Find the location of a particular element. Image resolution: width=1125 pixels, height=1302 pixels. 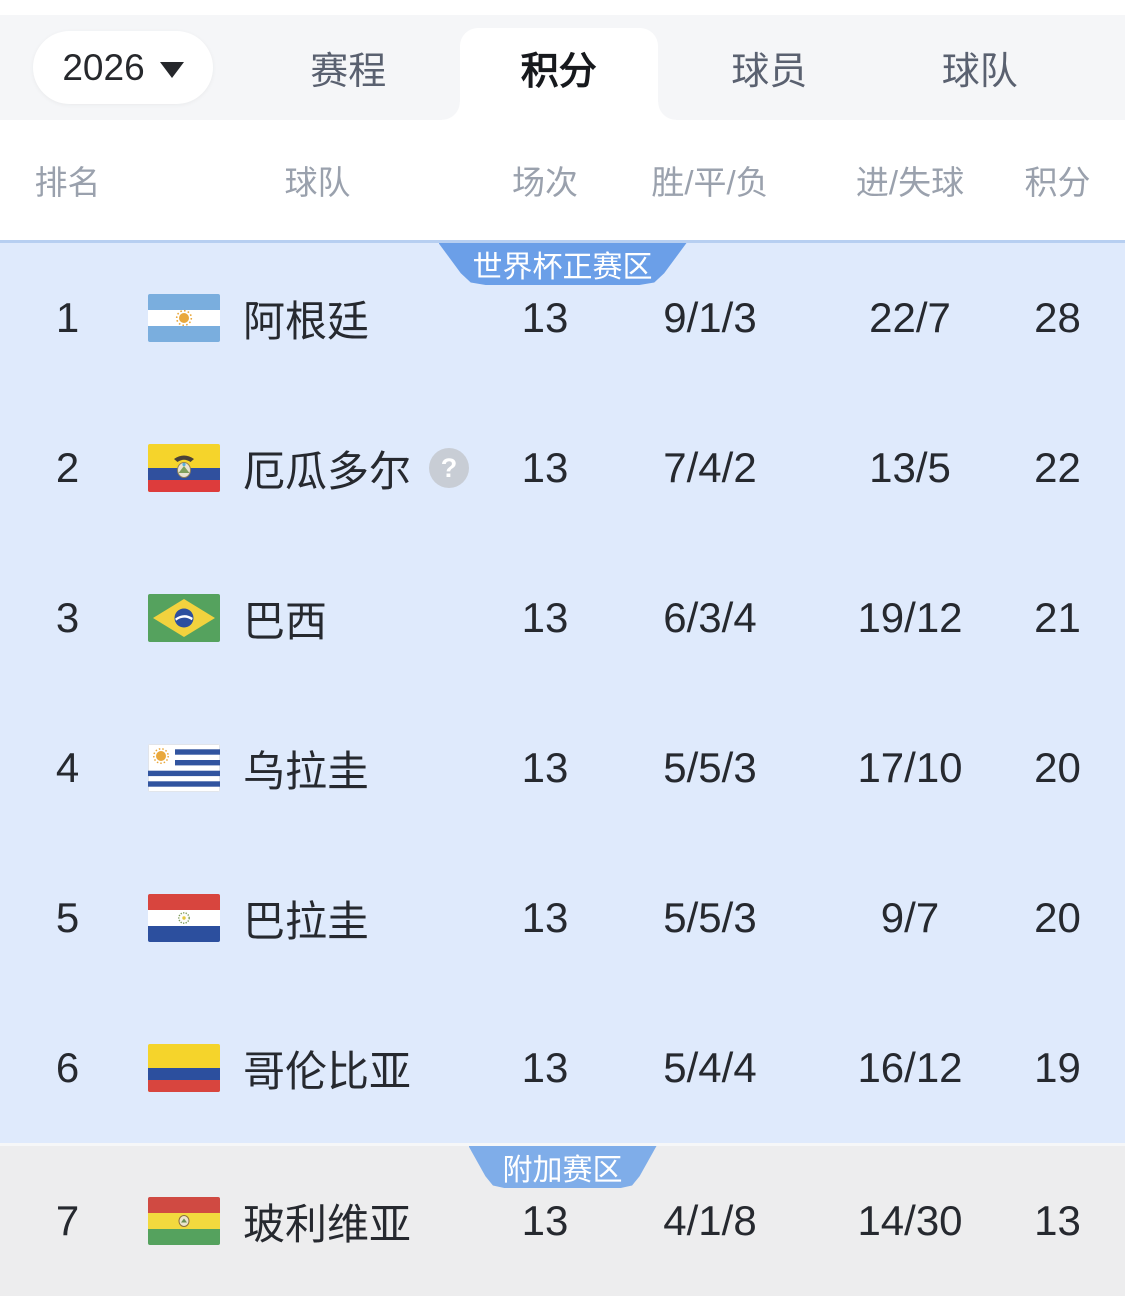

tab-2: 积分 is located at coordinates (558, 67).